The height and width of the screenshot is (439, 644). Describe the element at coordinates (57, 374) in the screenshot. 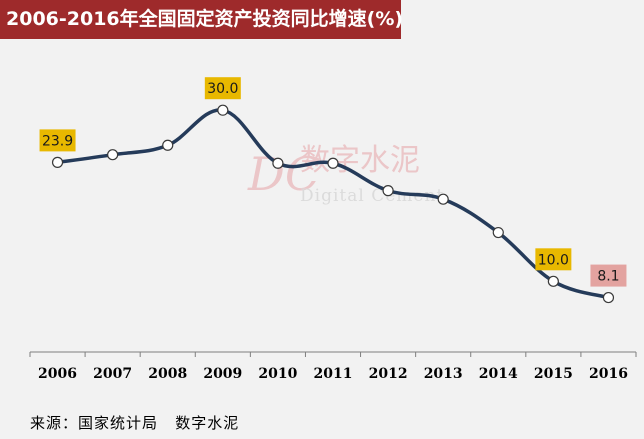

I see `x-tick-label: 2006` at that location.